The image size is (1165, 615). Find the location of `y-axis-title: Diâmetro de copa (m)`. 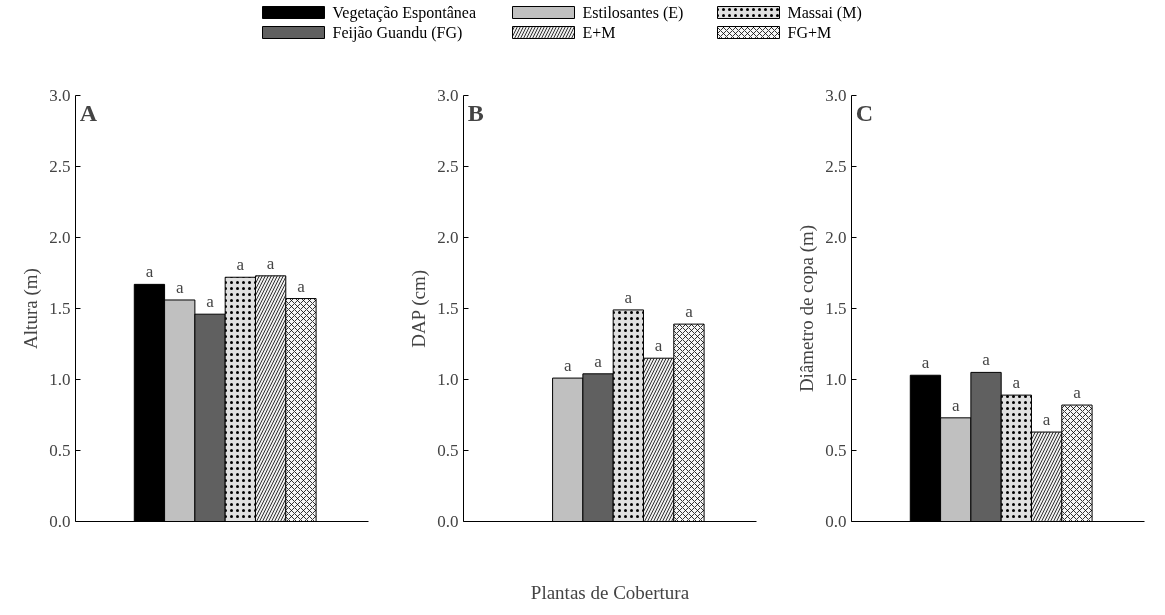

y-axis-title: Diâmetro de copa (m) is located at coordinates (807, 308).